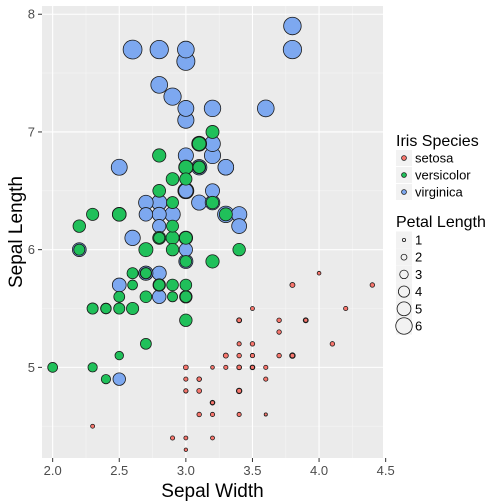 The image size is (504, 504). Describe the element at coordinates (404, 175) in the screenshot. I see `legend-key-versicolor` at that location.